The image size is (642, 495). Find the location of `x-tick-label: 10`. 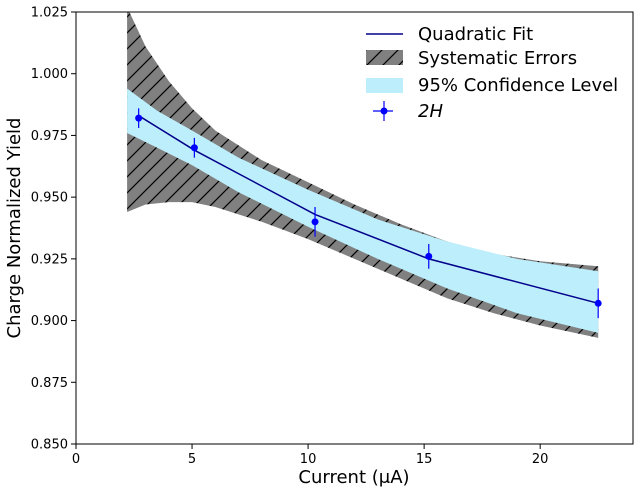

x-tick-label: 10 is located at coordinates (308, 459).